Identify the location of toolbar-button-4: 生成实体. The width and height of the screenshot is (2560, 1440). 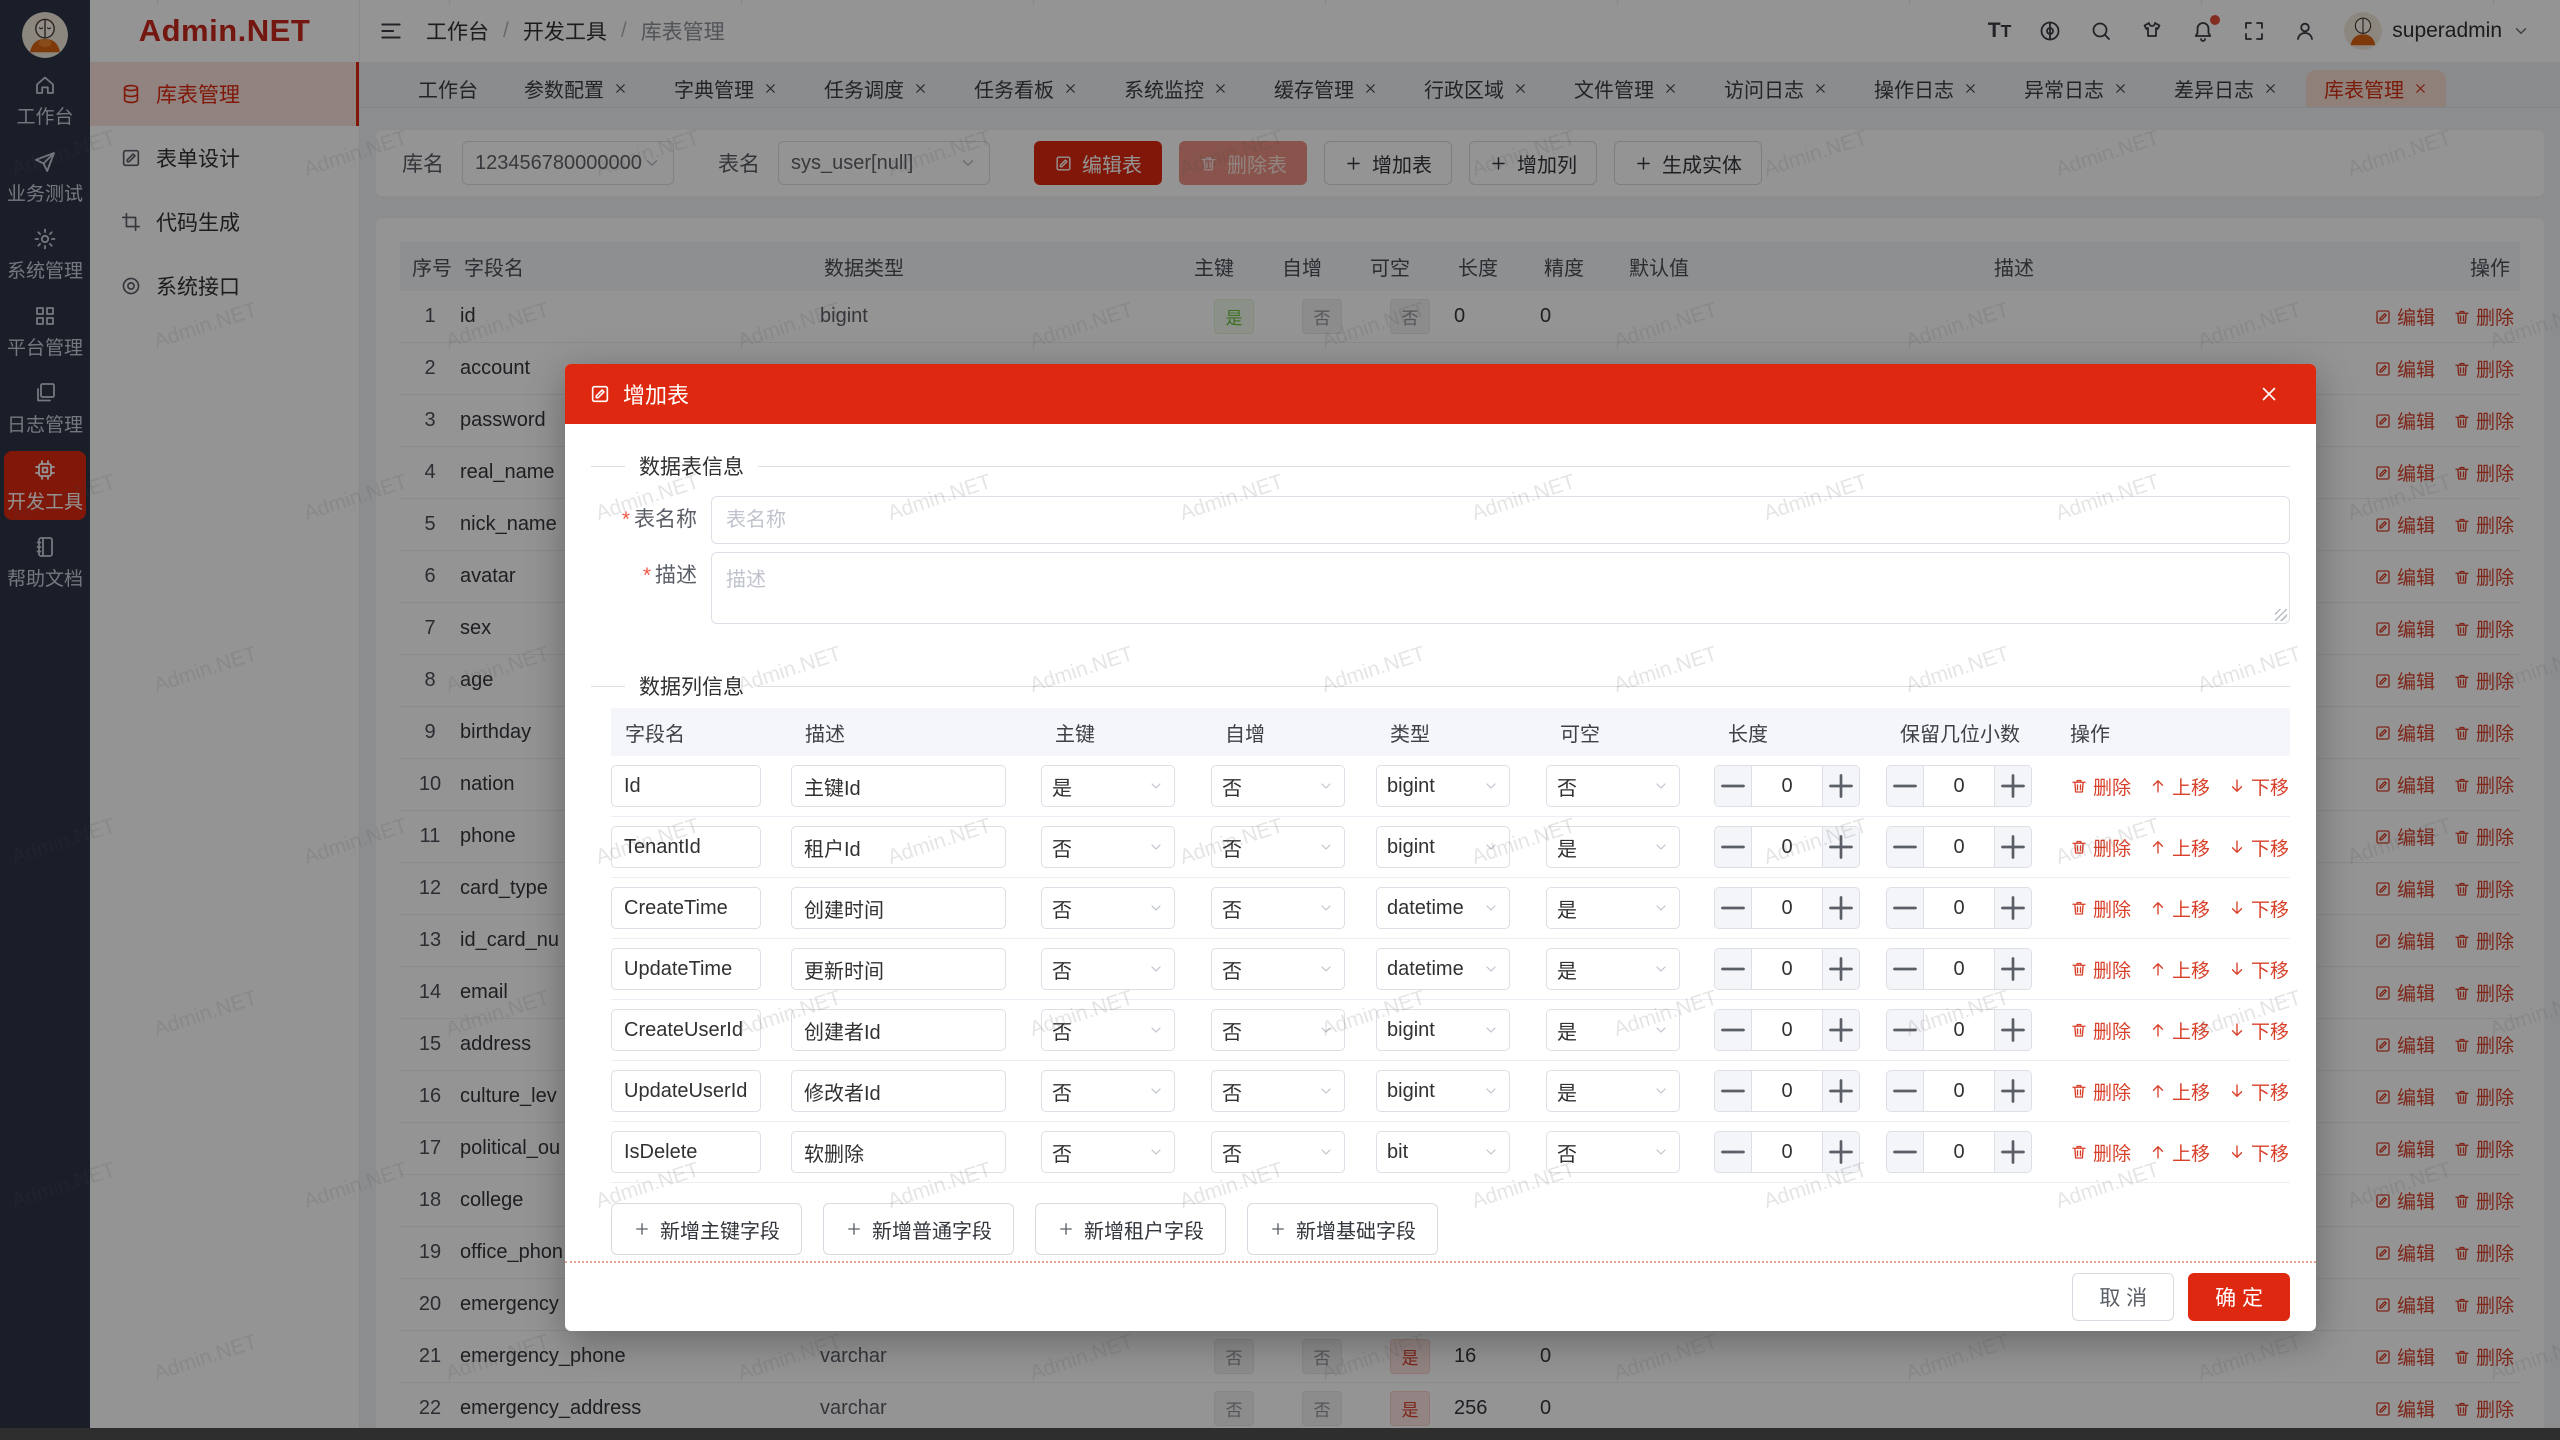
(1688, 163).